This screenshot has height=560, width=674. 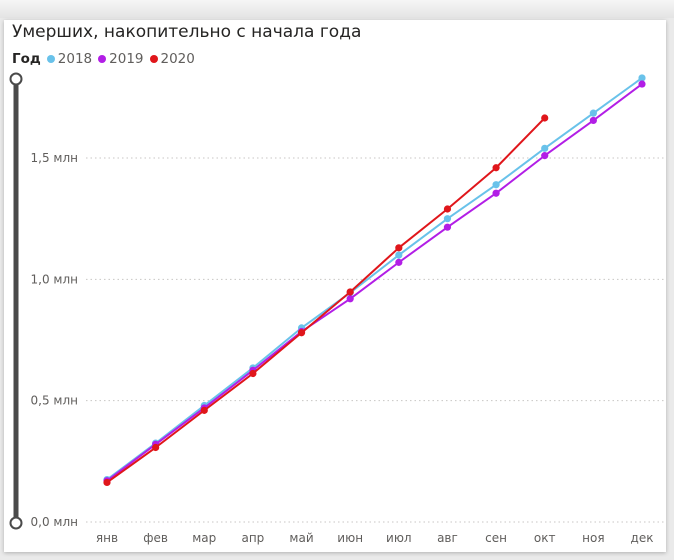 I want to click on x-tick-label: апр, so click(x=252, y=538).